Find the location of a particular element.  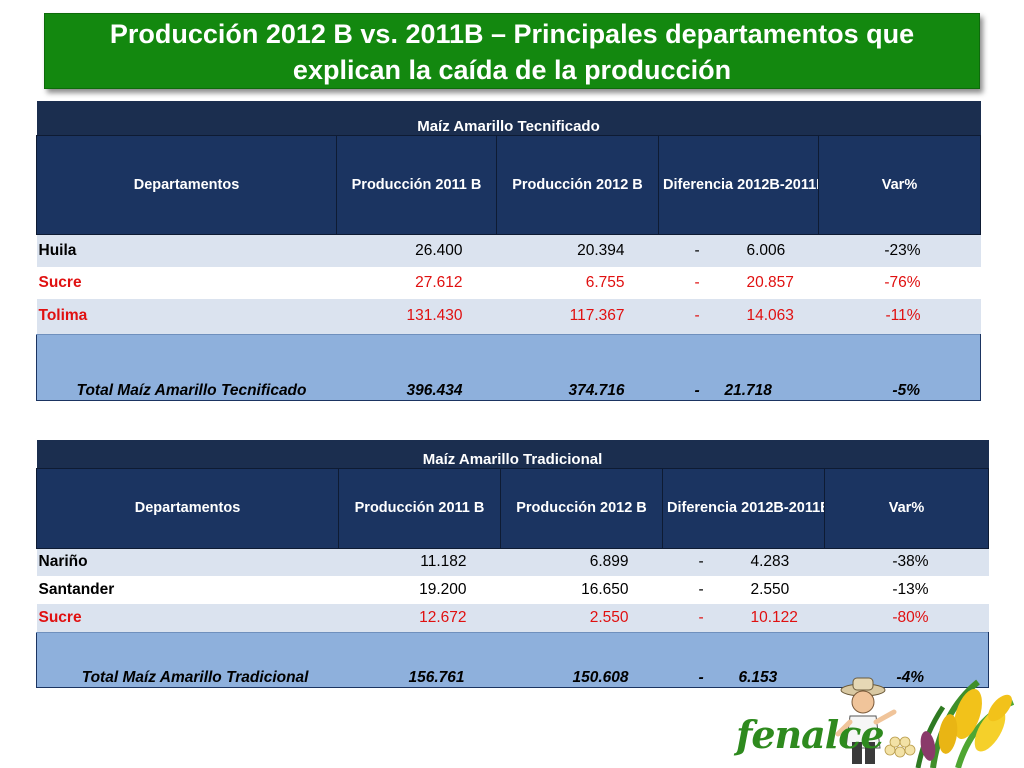

cell-produccion-2011: 131.430 is located at coordinates (416, 316).